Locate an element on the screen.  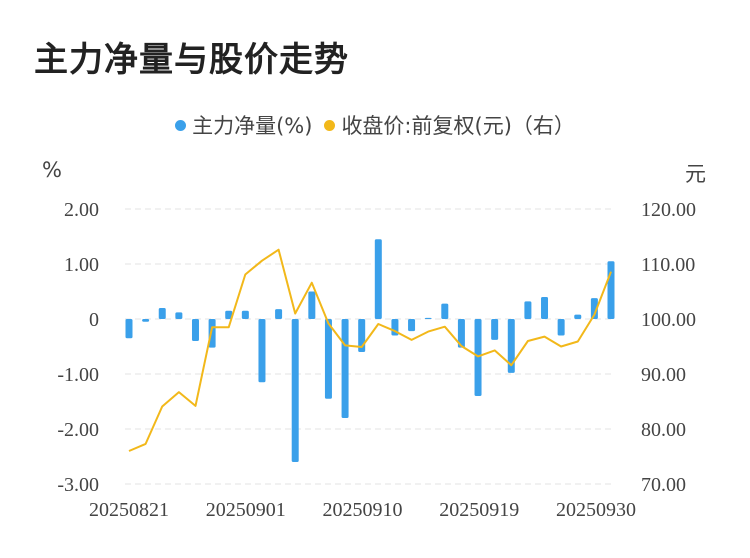
right-axis-tick-label: 110.00 is located at coordinates (668, 265).